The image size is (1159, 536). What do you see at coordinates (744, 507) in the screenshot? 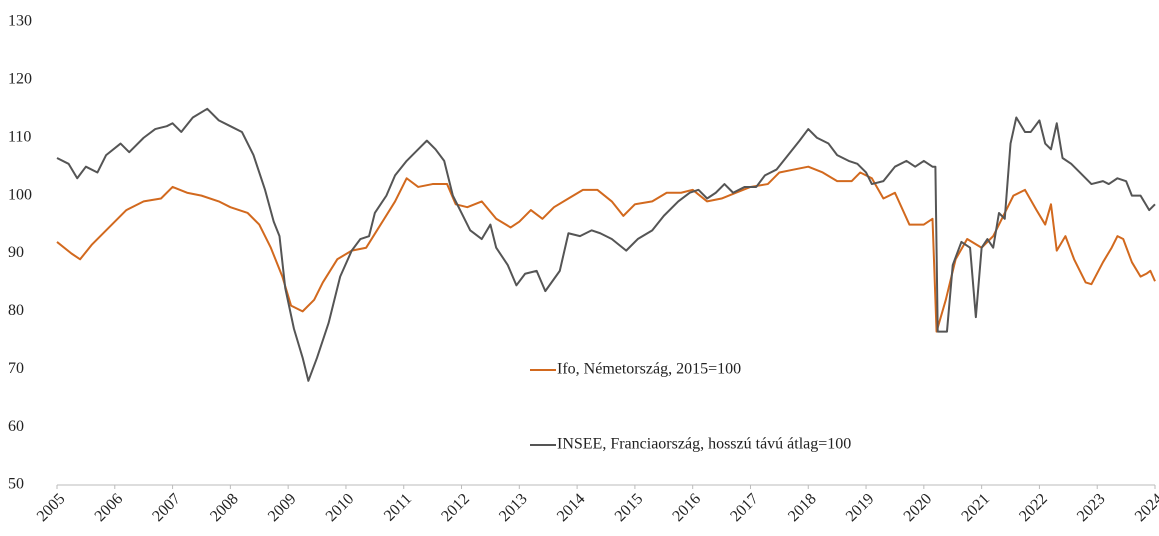
I see `x-tick-label: 2017` at bounding box center [744, 507].